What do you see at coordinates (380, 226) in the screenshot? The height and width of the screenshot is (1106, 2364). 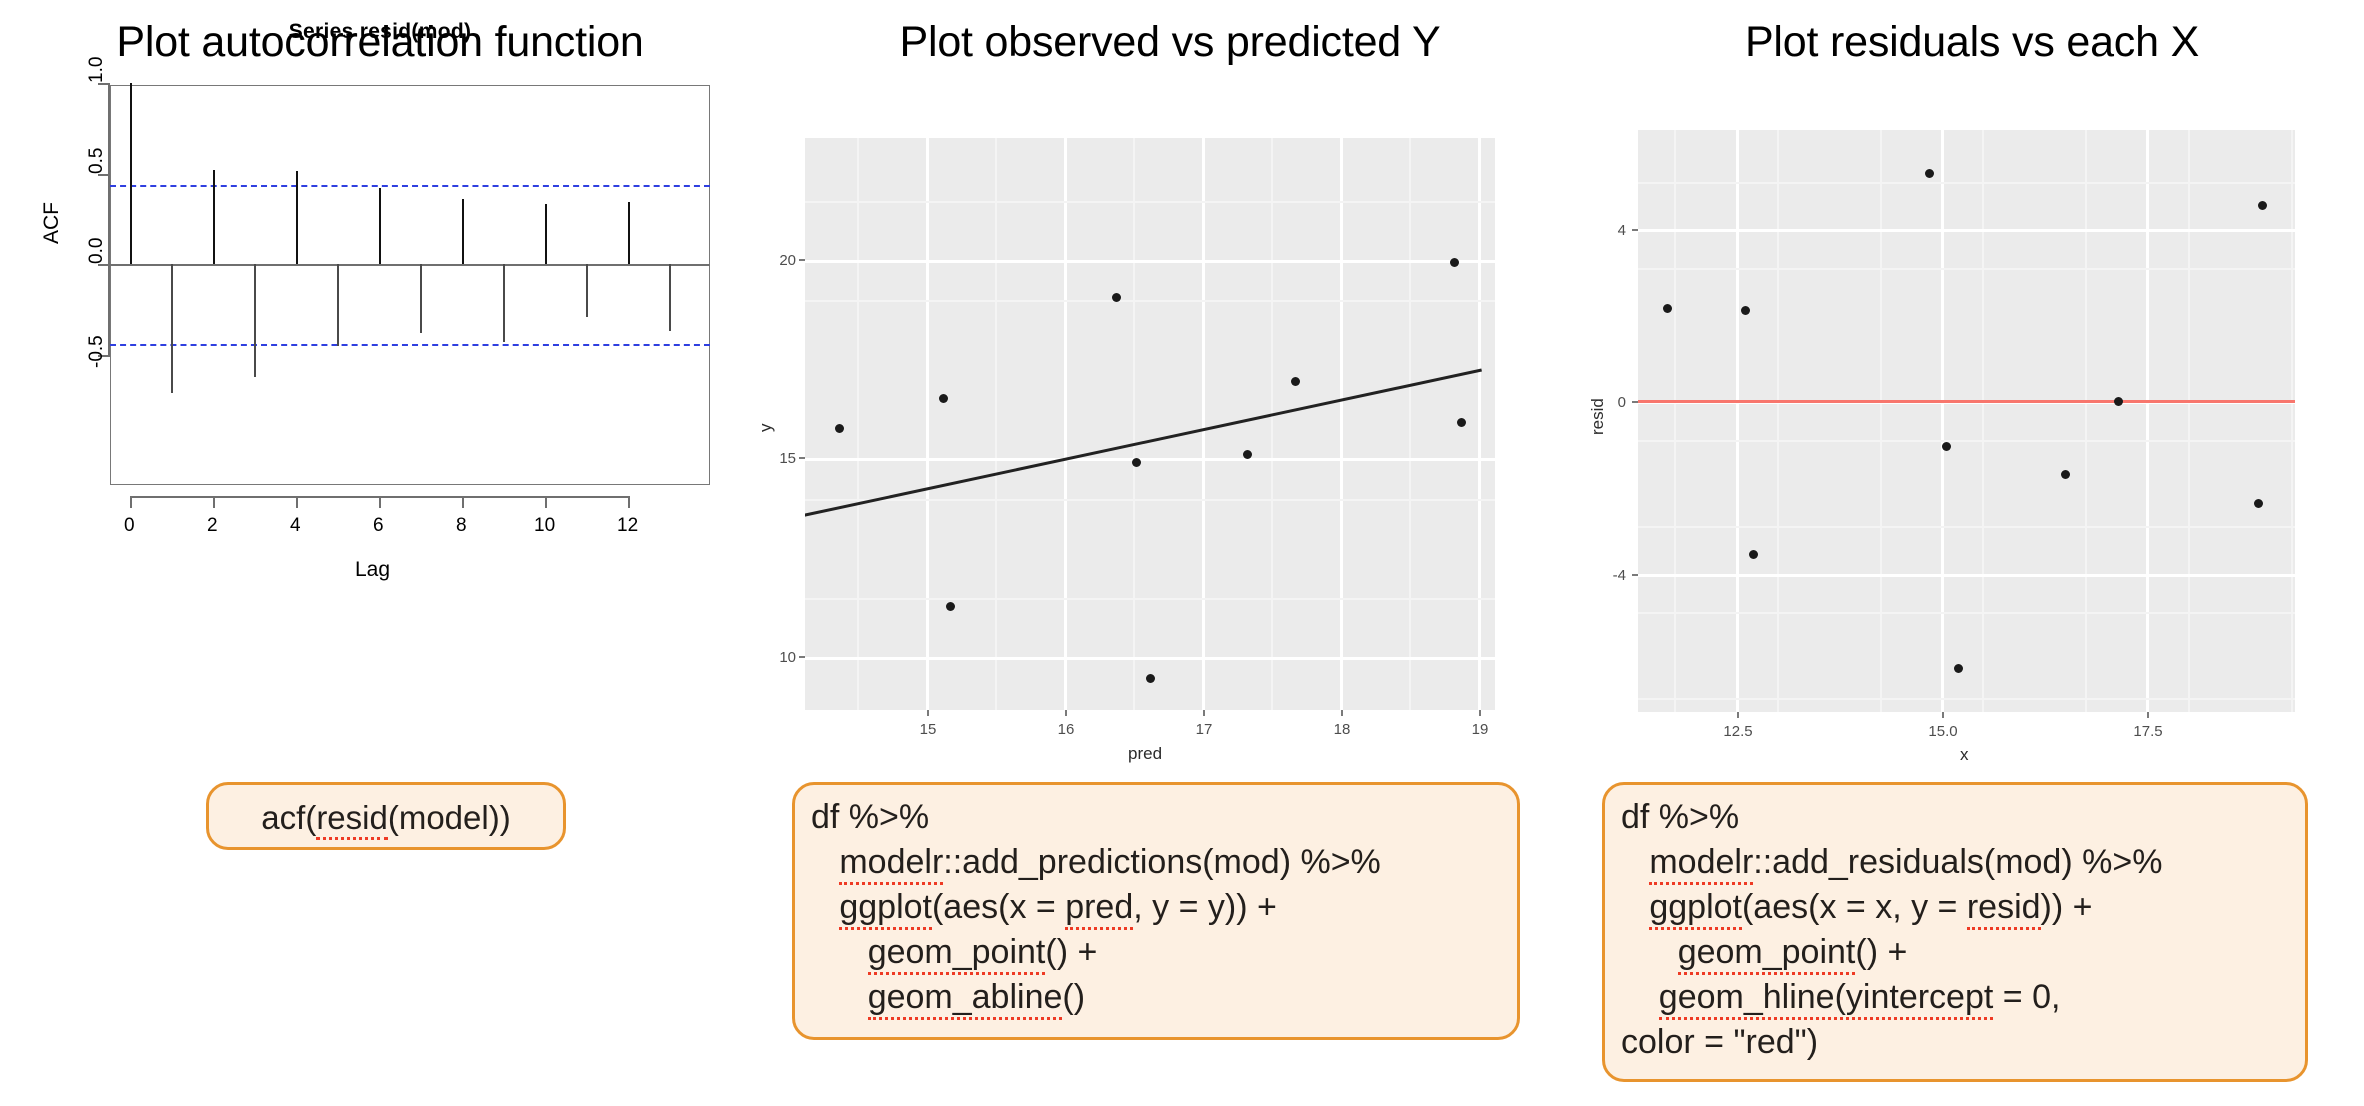 I see `acf-spike-lag6` at bounding box center [380, 226].